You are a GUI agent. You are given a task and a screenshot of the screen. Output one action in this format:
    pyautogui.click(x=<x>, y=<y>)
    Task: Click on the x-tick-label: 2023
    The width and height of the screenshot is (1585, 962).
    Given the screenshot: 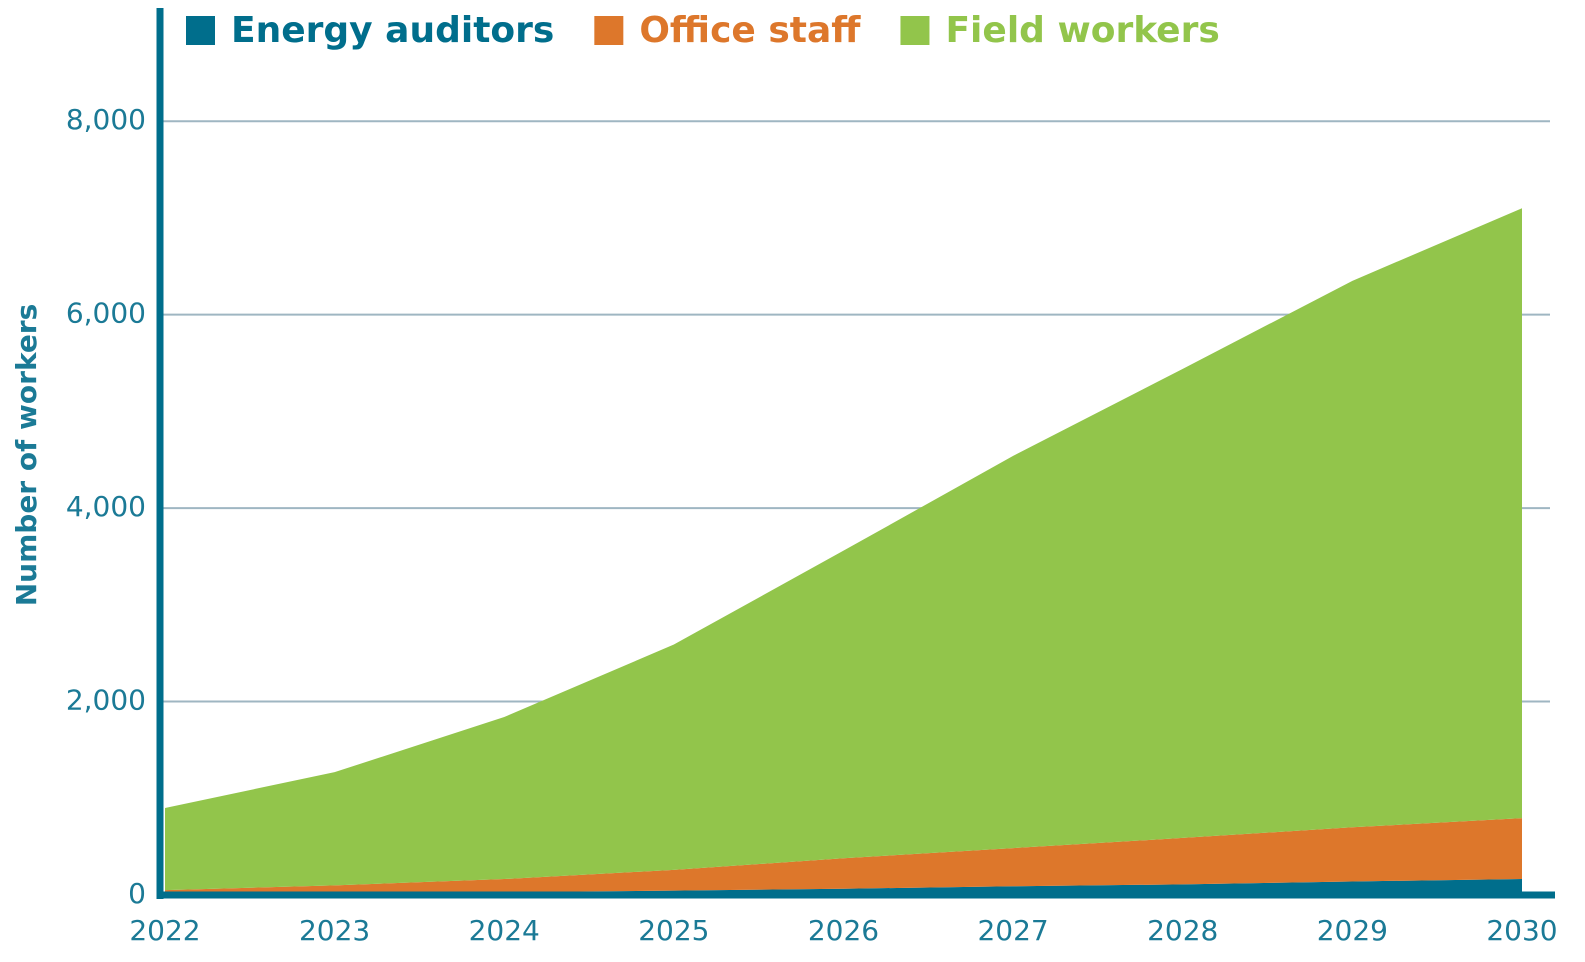 What is the action you would take?
    pyautogui.click(x=334, y=930)
    